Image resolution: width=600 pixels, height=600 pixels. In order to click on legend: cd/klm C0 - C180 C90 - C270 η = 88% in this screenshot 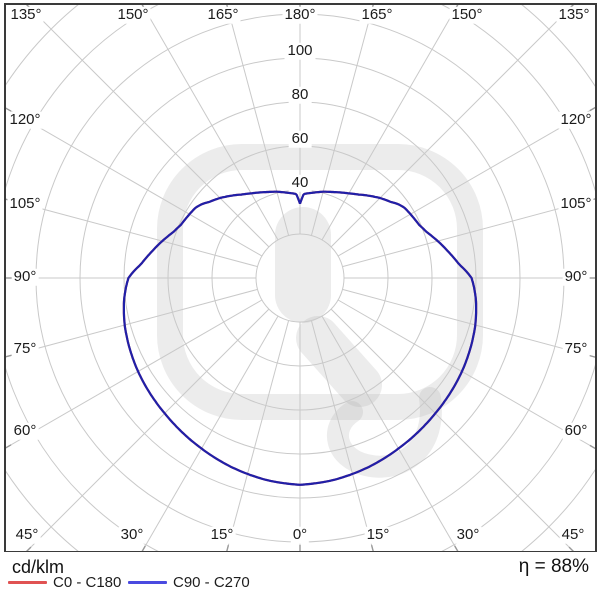, I will do `click(300, 576)`.